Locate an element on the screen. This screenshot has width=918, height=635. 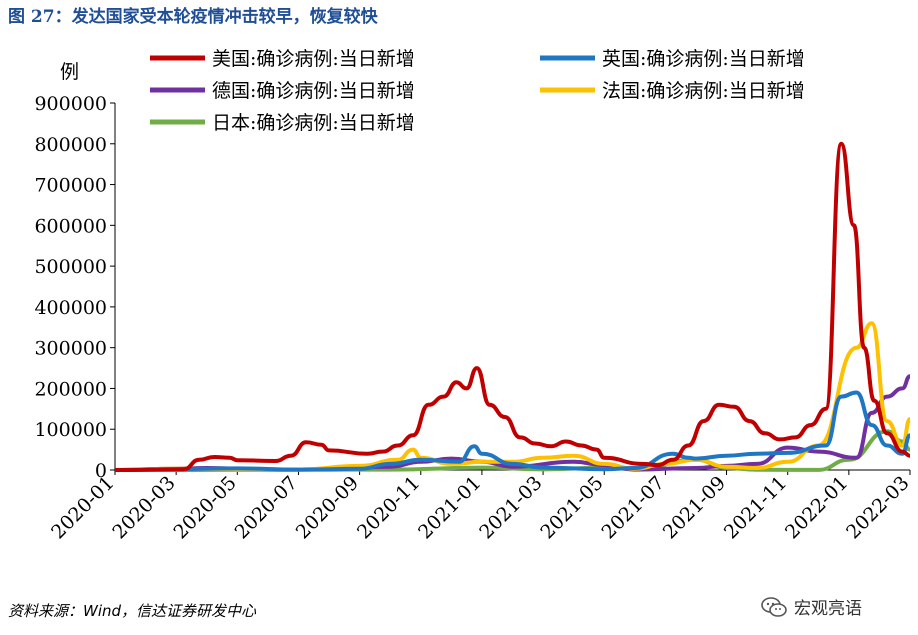
x-tick-label: 2020-03 is located at coordinates (143, 507).